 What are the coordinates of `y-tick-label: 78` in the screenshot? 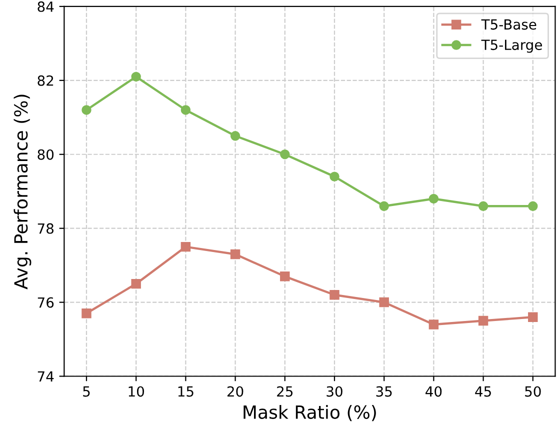 It's located at (46, 228).